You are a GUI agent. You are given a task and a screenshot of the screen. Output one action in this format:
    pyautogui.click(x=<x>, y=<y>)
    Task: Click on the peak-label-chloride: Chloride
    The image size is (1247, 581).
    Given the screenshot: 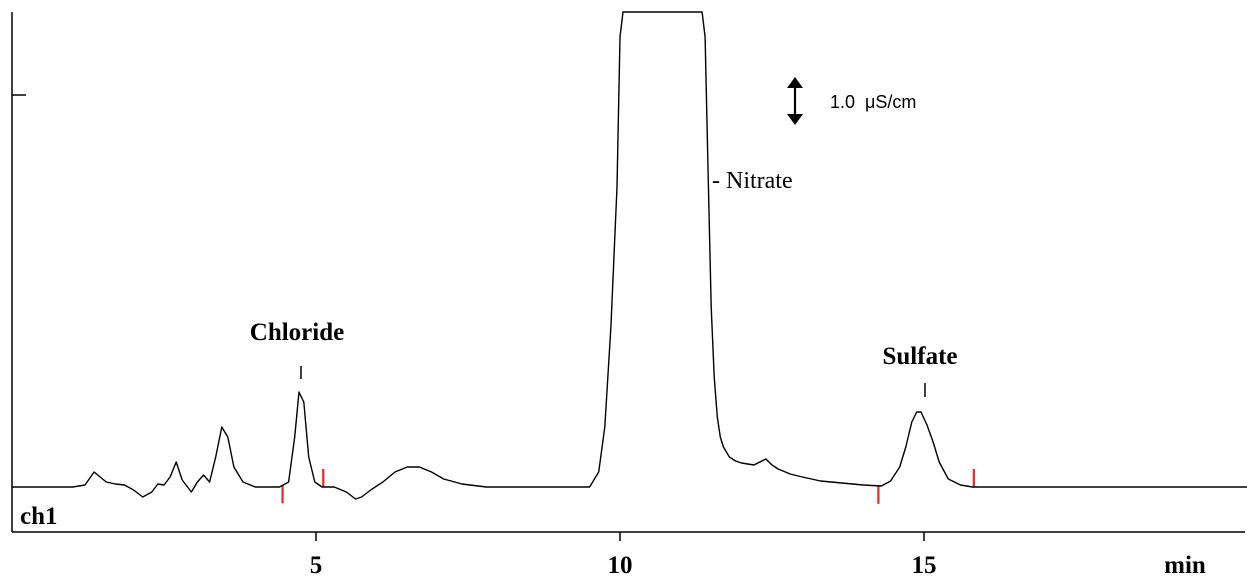 What is the action you would take?
    pyautogui.click(x=297, y=332)
    